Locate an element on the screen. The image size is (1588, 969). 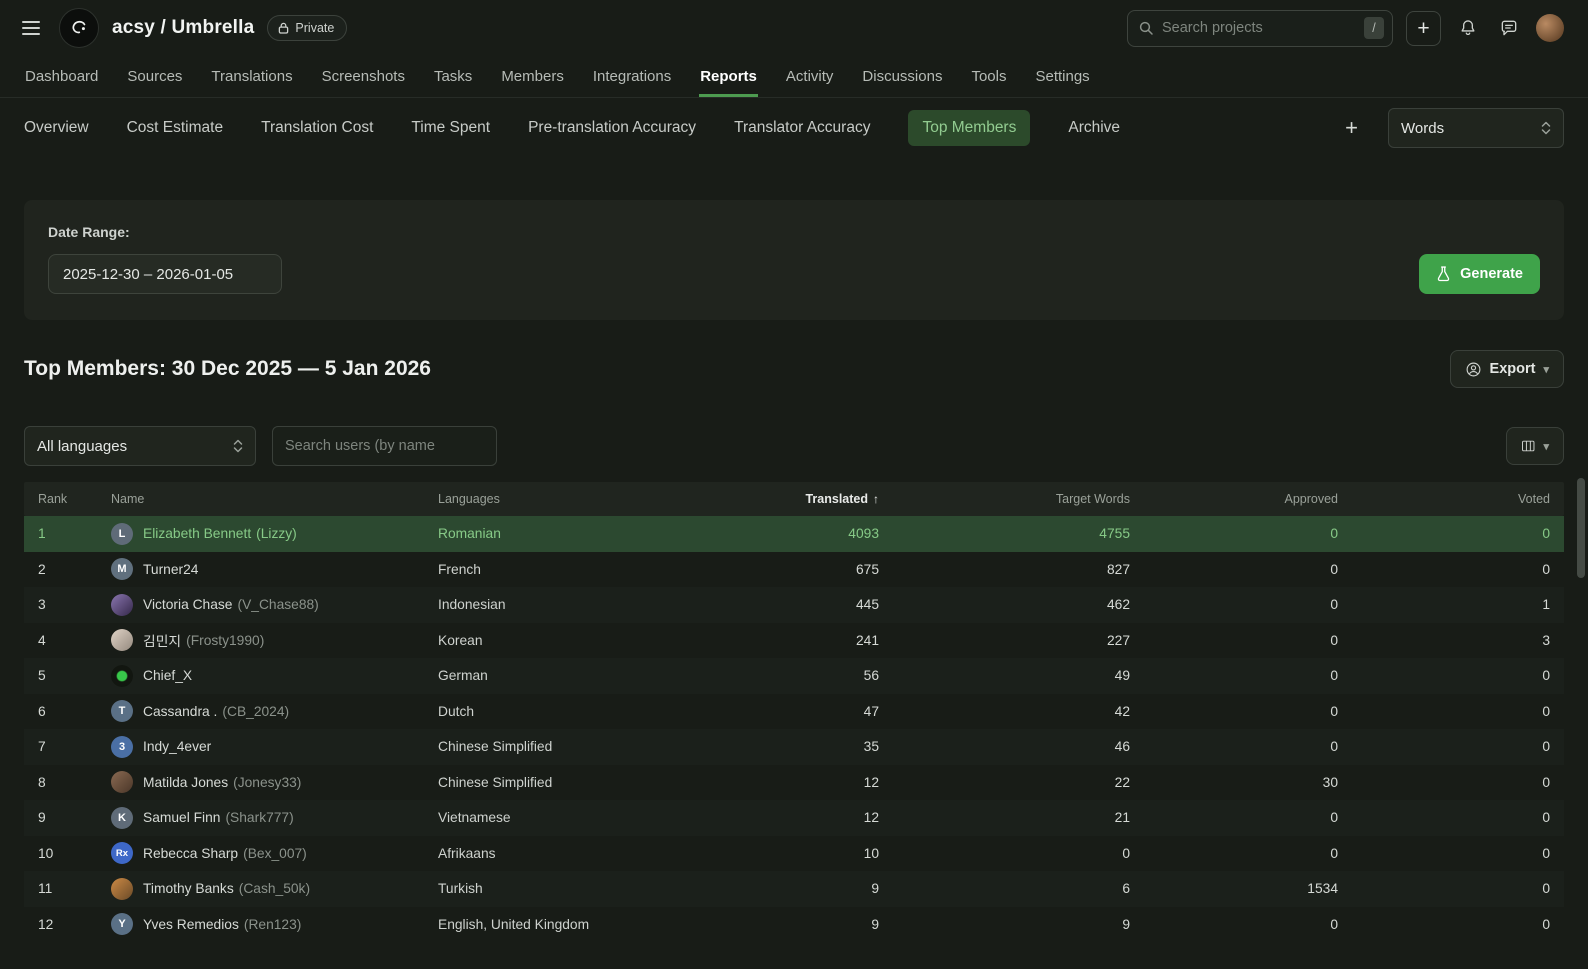
report-tab-overview: Overview is located at coordinates (56, 127).